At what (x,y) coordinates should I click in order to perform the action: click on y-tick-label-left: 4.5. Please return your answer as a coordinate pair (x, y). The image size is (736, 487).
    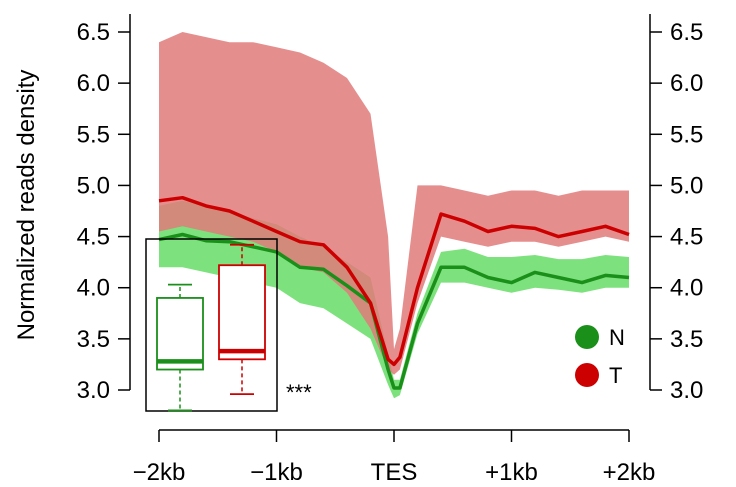
    Looking at the image, I should click on (93, 237).